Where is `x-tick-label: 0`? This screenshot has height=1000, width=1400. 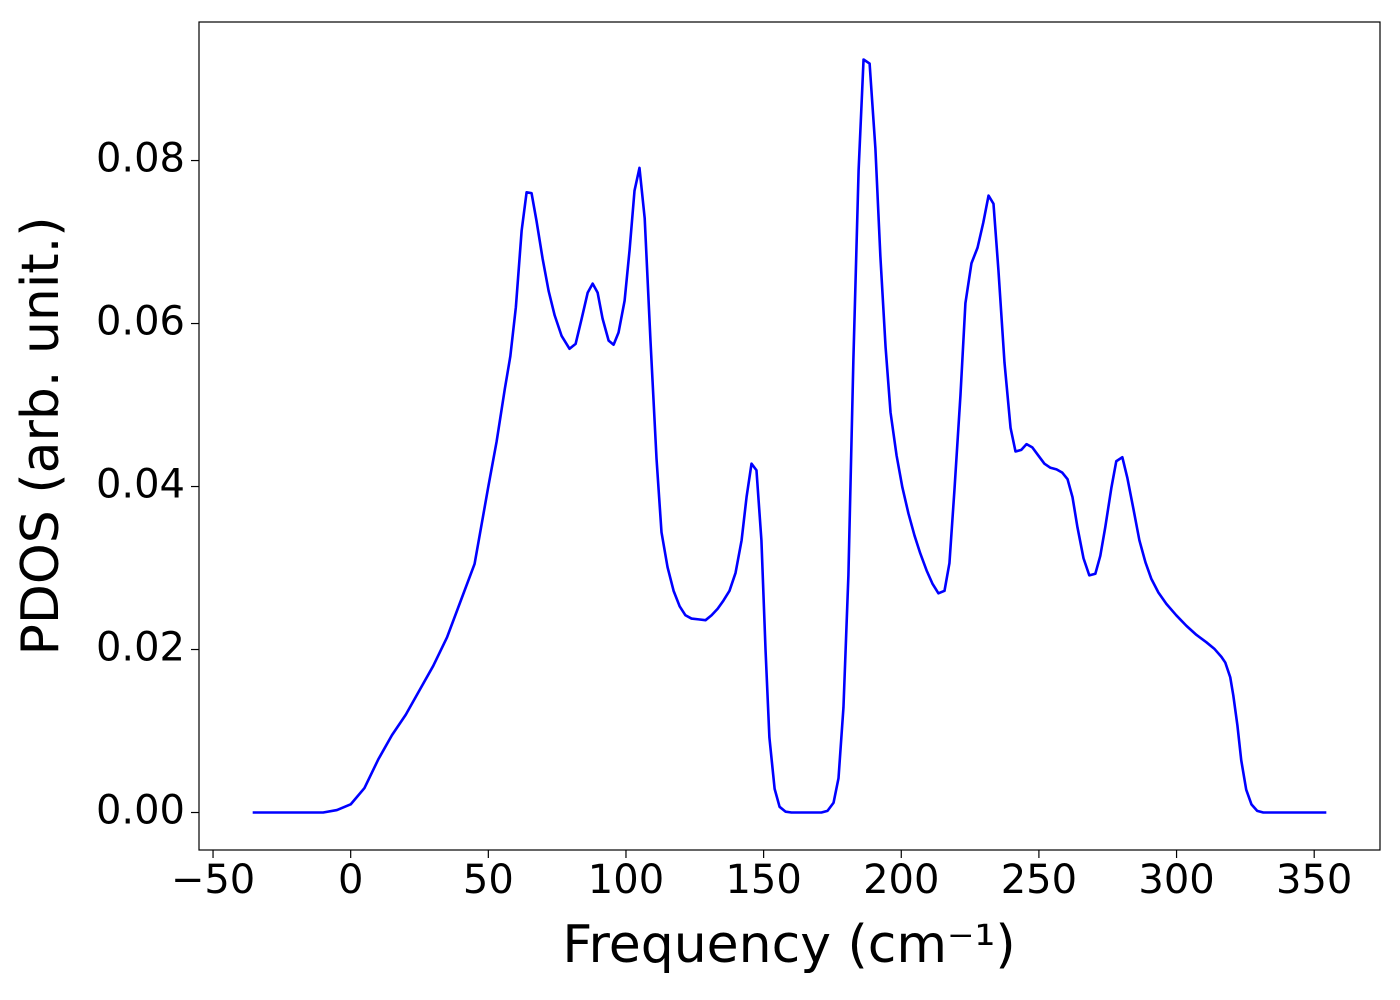
x-tick-label: 0 is located at coordinates (350, 880).